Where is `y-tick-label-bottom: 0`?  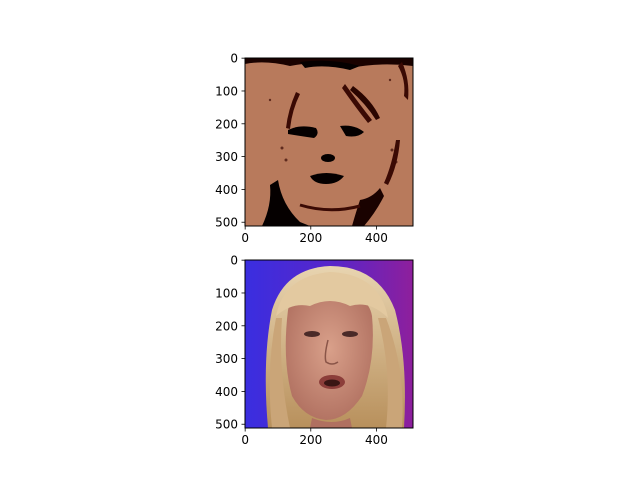
y-tick-label-bottom: 0 is located at coordinates (234, 261).